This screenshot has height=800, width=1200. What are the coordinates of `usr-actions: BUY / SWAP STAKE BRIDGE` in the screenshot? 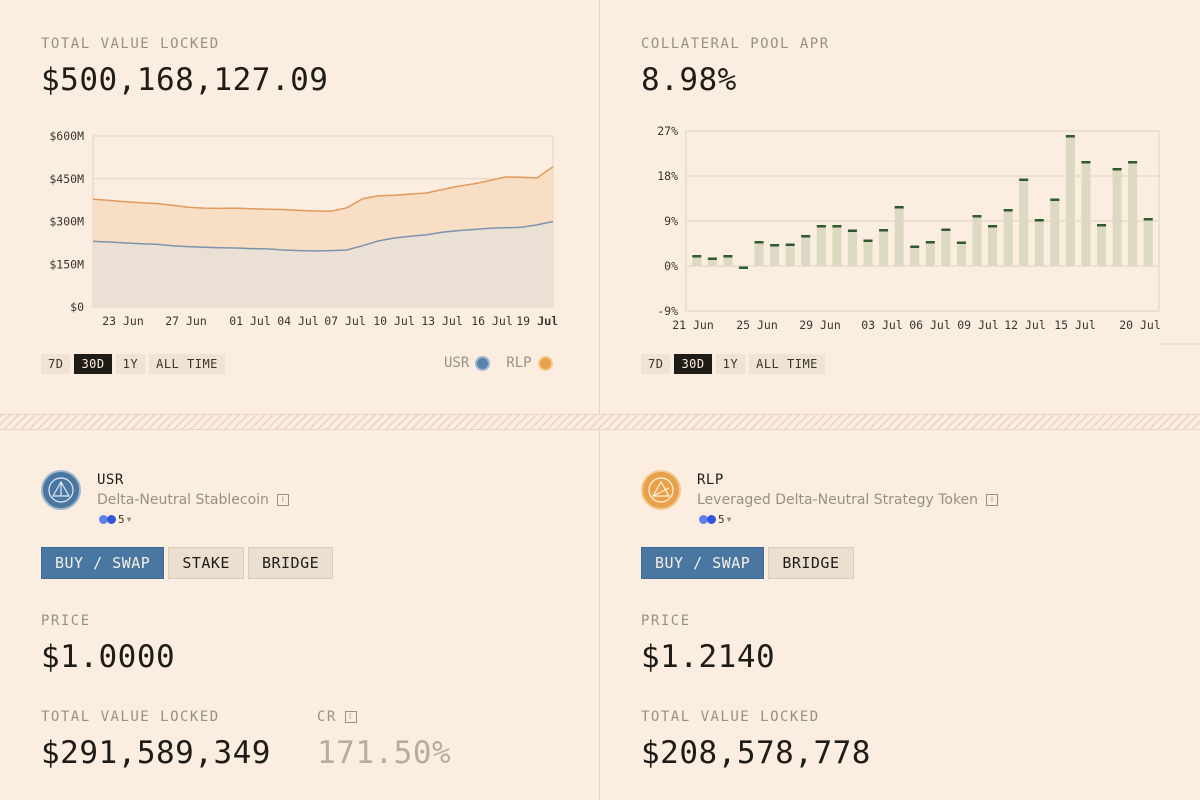 It's located at (187, 563).